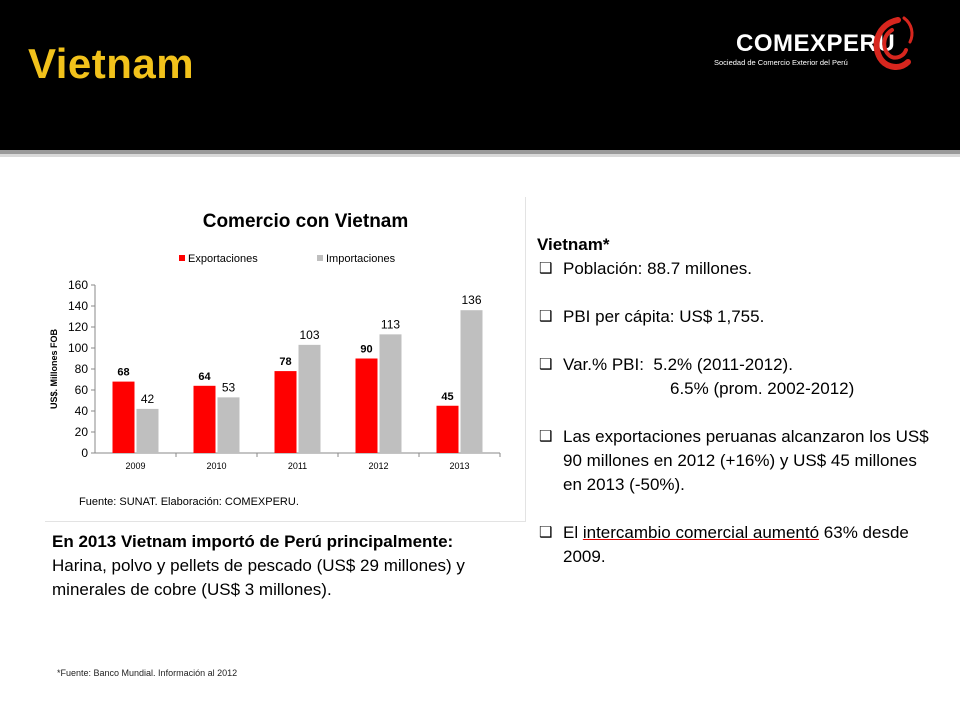  What do you see at coordinates (228, 425) in the screenshot?
I see `bar-importaciones-2010` at bounding box center [228, 425].